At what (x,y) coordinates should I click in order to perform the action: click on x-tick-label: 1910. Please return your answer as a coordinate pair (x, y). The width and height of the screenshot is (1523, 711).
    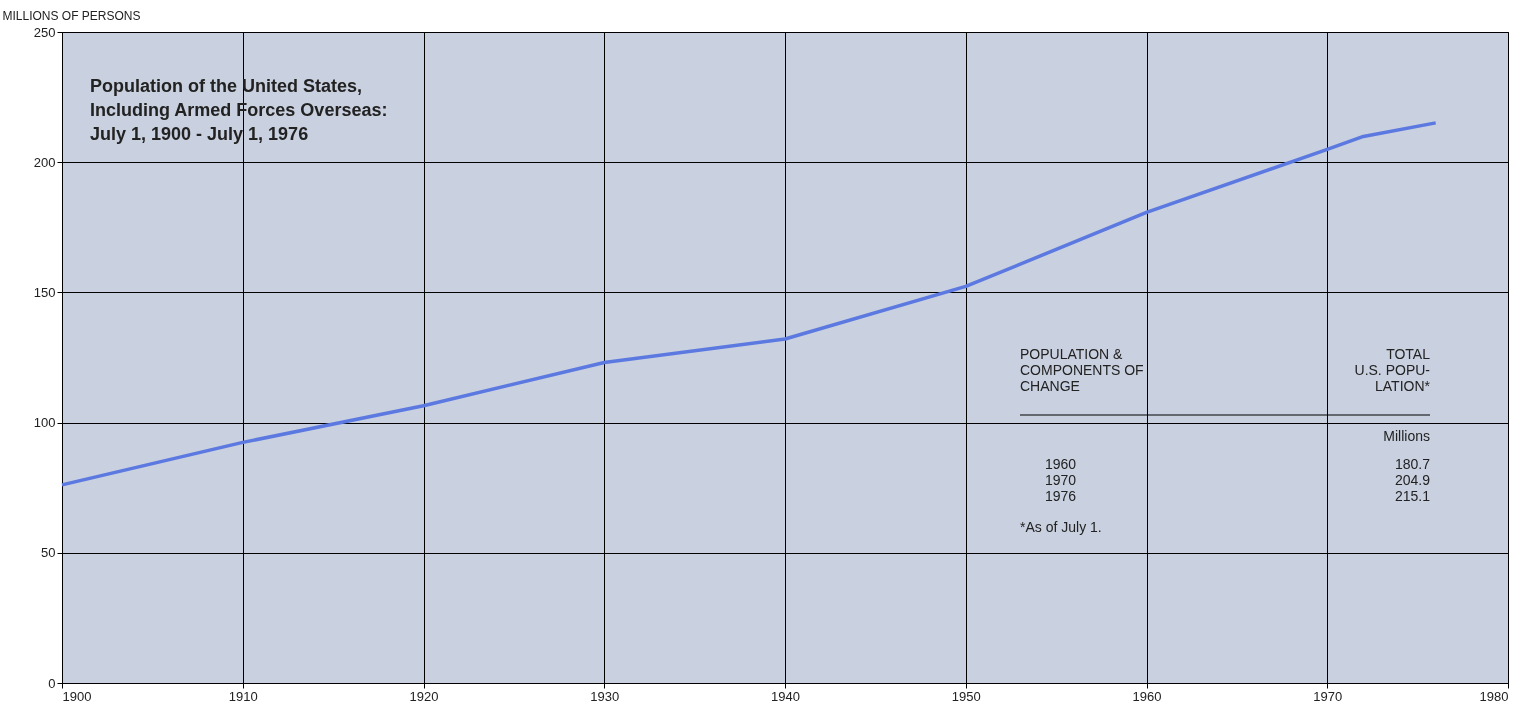
    Looking at the image, I should click on (243, 696).